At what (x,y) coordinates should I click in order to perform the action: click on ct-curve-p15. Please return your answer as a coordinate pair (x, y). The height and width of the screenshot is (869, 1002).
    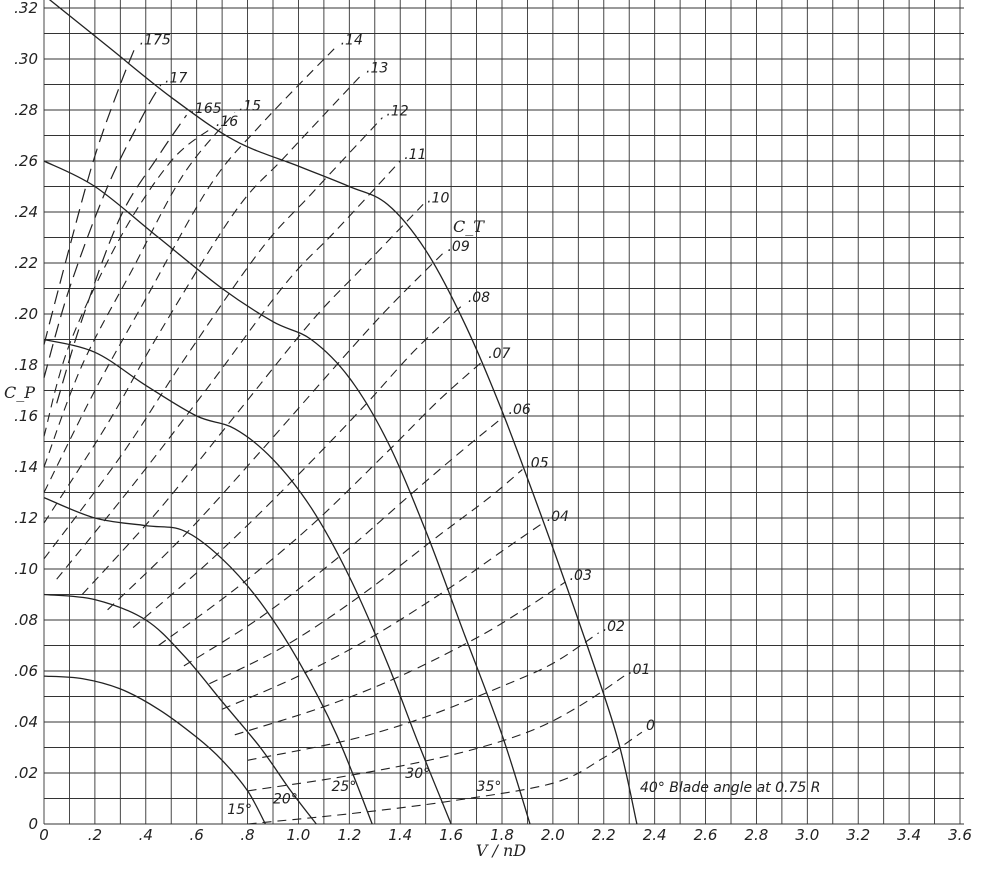
    Looking at the image, I should click on (139, 290).